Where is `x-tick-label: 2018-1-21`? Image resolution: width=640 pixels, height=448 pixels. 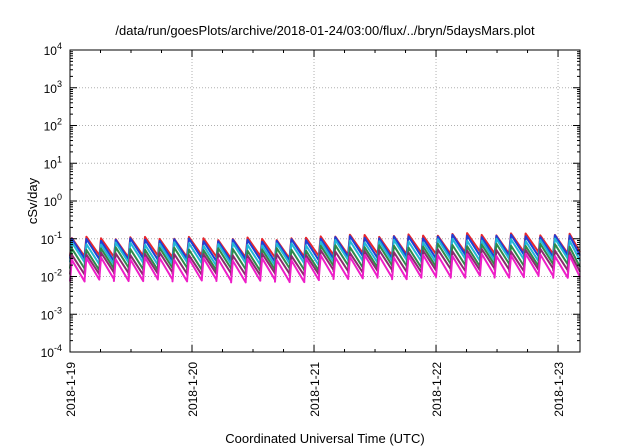
x-tick-label: 2018-1-21 is located at coordinates (315, 389).